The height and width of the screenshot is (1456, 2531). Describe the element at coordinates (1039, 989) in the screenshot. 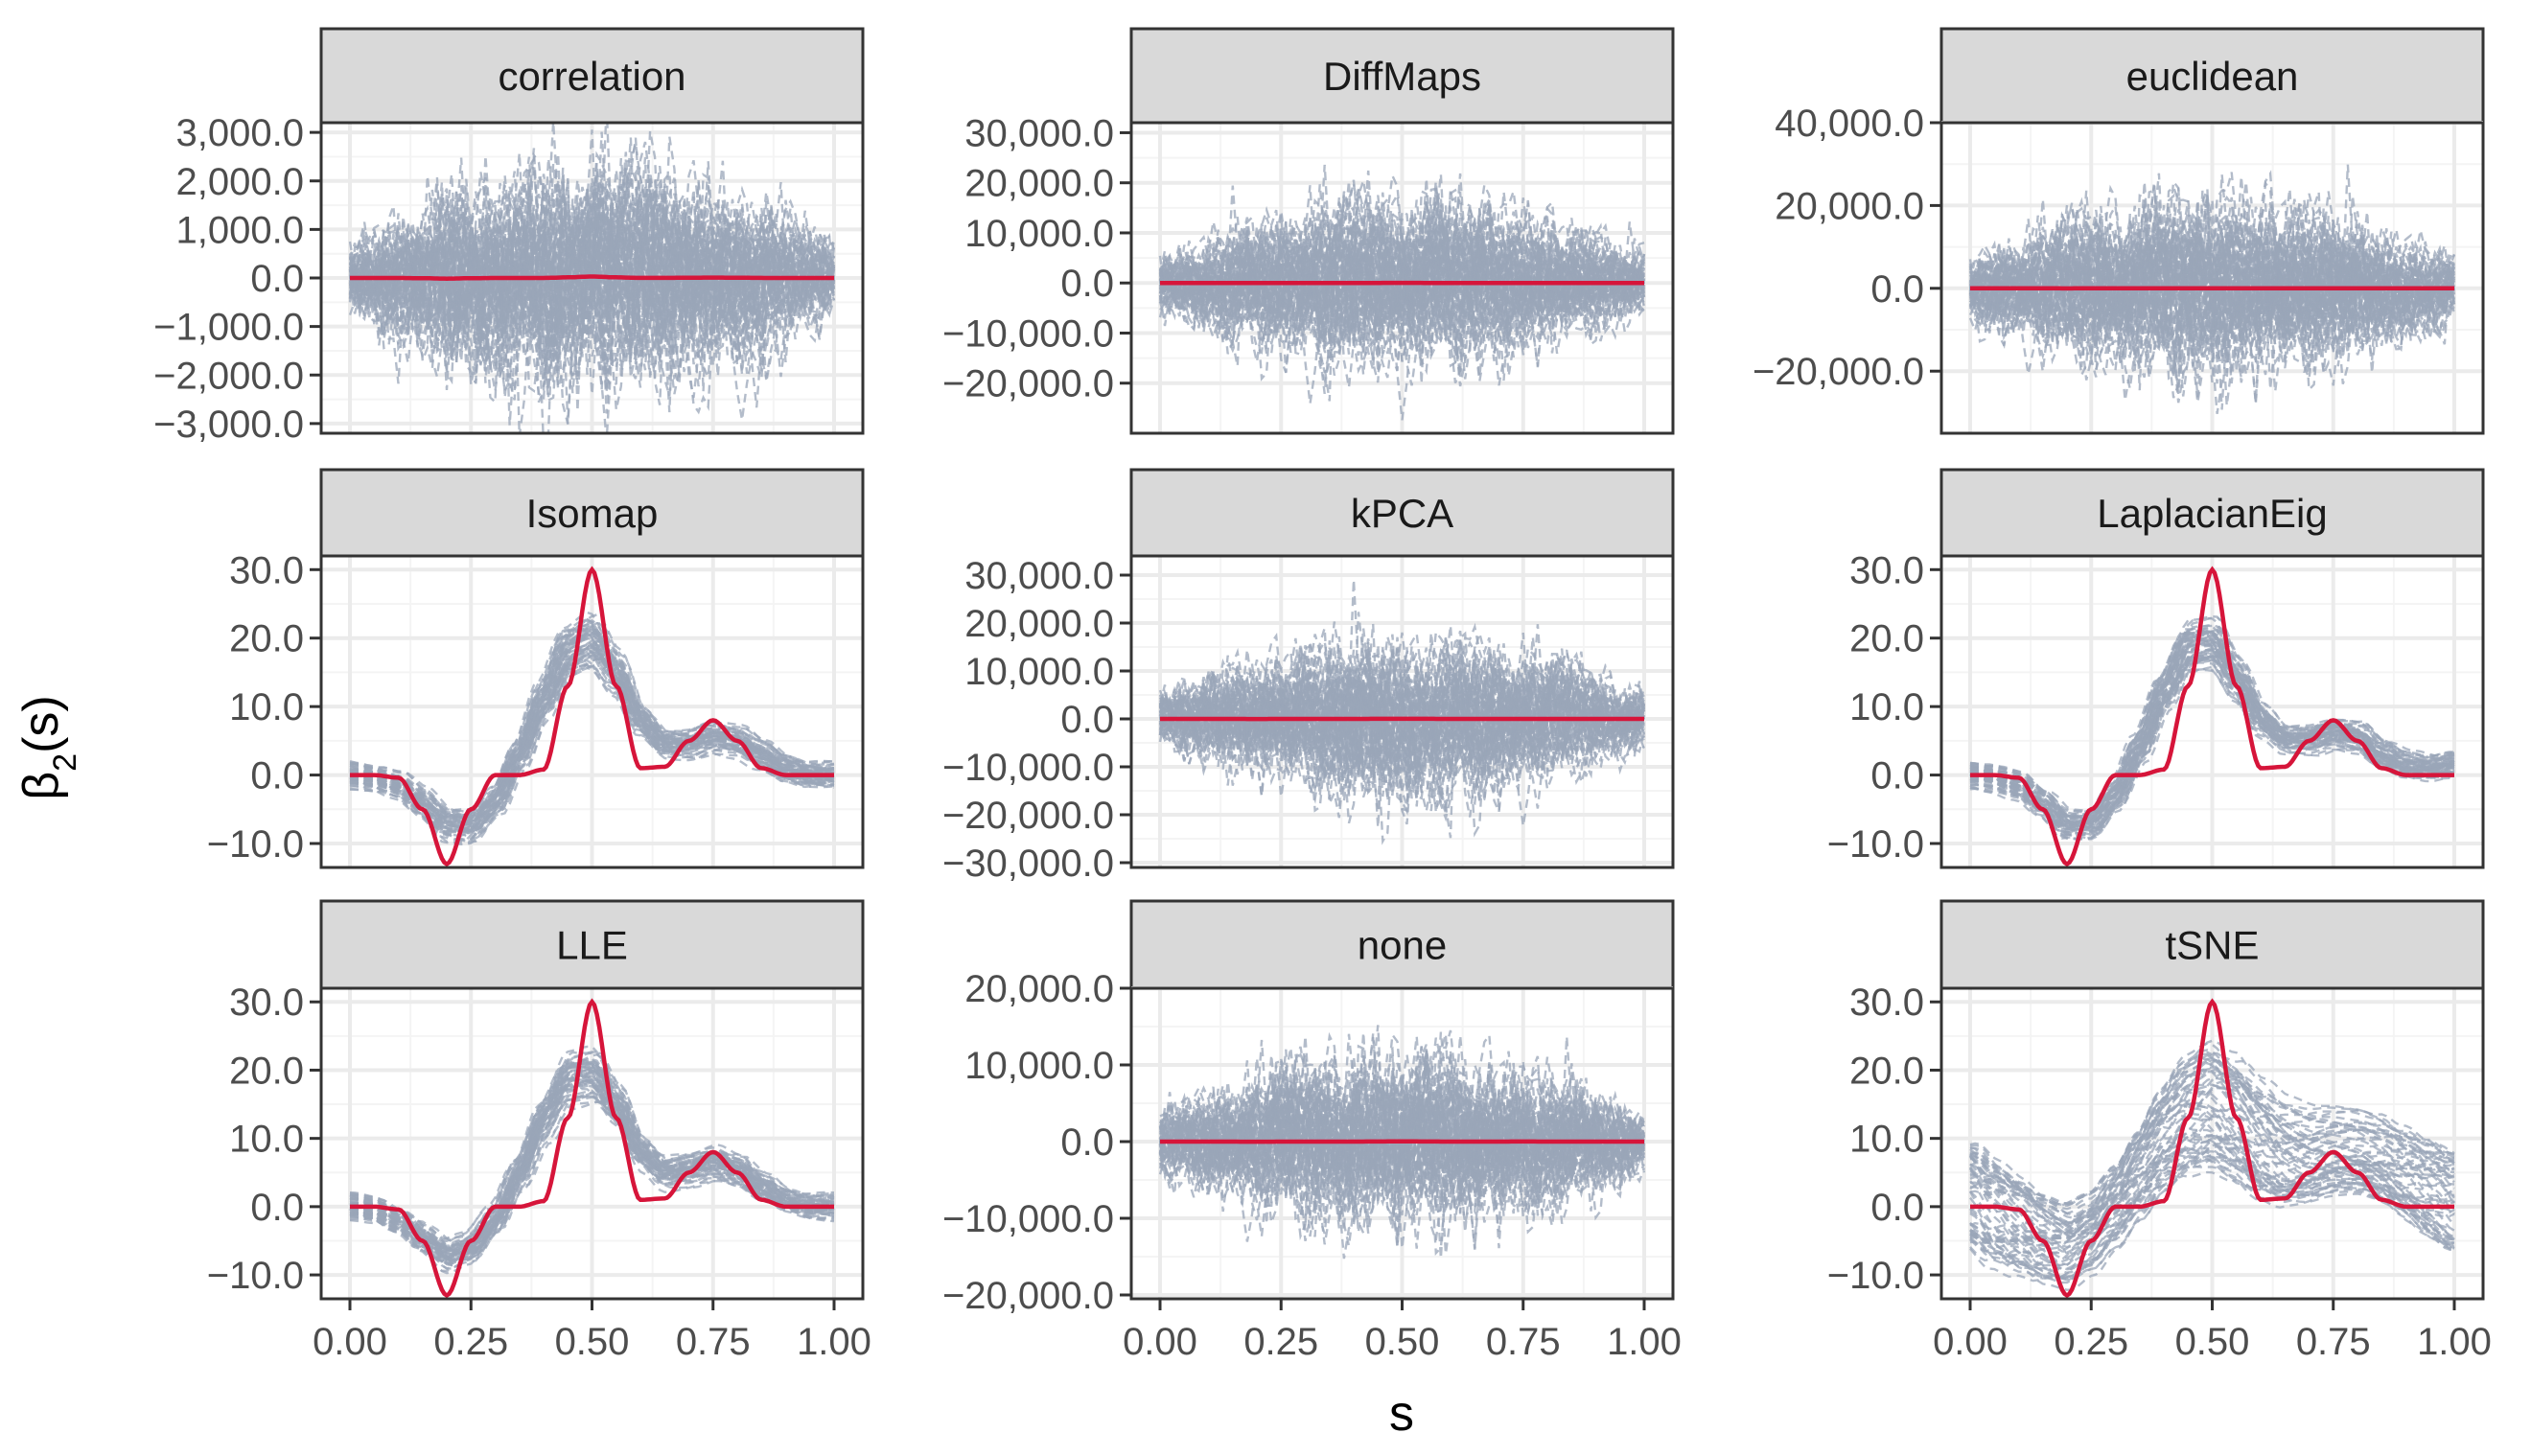

I see `y-tick-label: 20,000.0` at that location.